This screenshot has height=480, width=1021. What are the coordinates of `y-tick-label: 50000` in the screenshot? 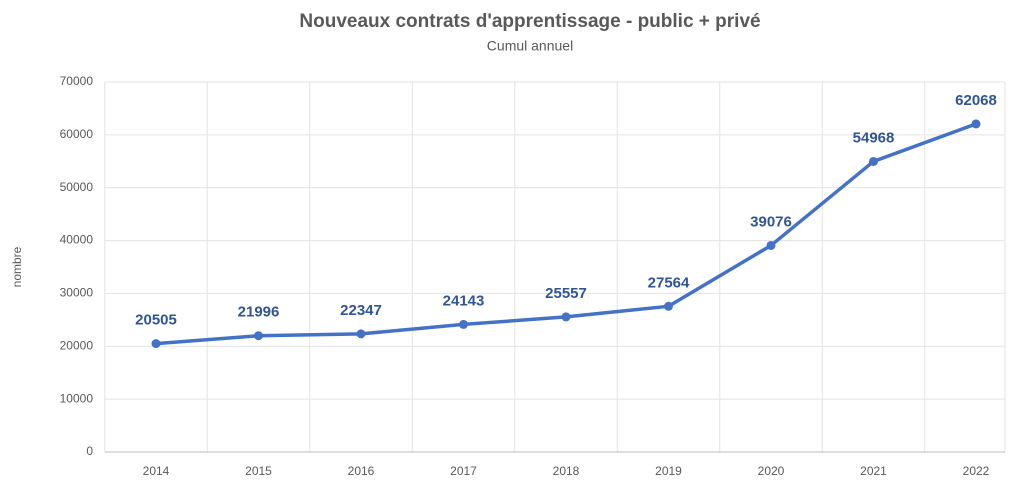 It's located at (77, 187).